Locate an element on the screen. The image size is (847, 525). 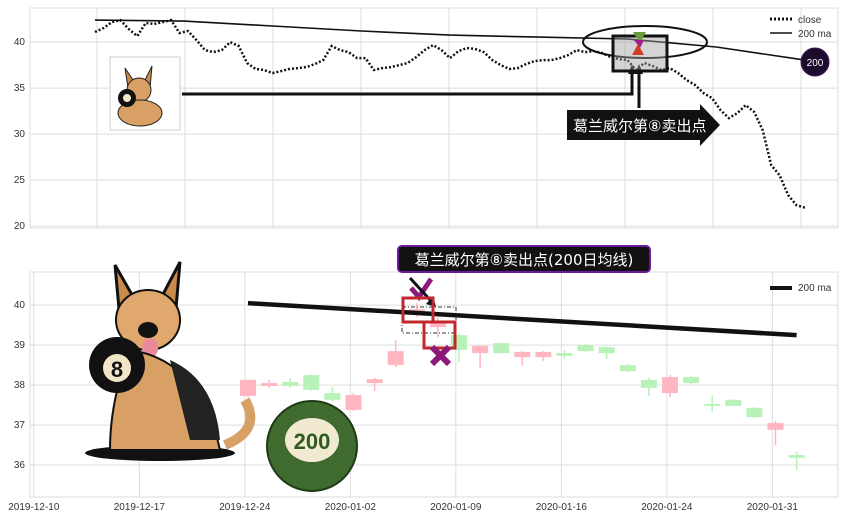
x-tick-label: 2020-01-31 is located at coordinates (773, 507).